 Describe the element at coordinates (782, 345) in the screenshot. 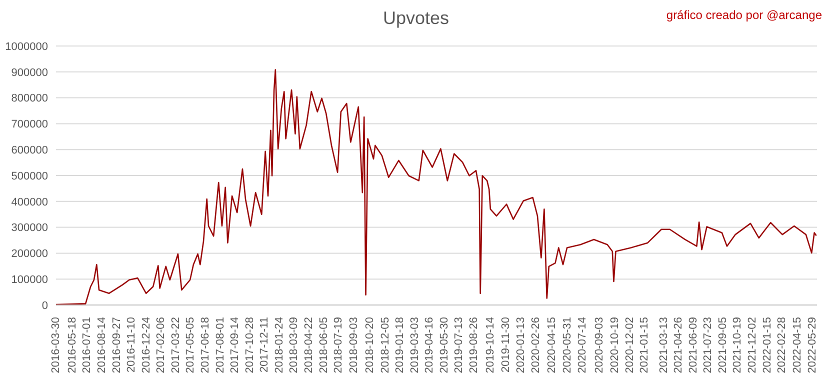

I see `x-tick-label: 2022-02-28` at that location.